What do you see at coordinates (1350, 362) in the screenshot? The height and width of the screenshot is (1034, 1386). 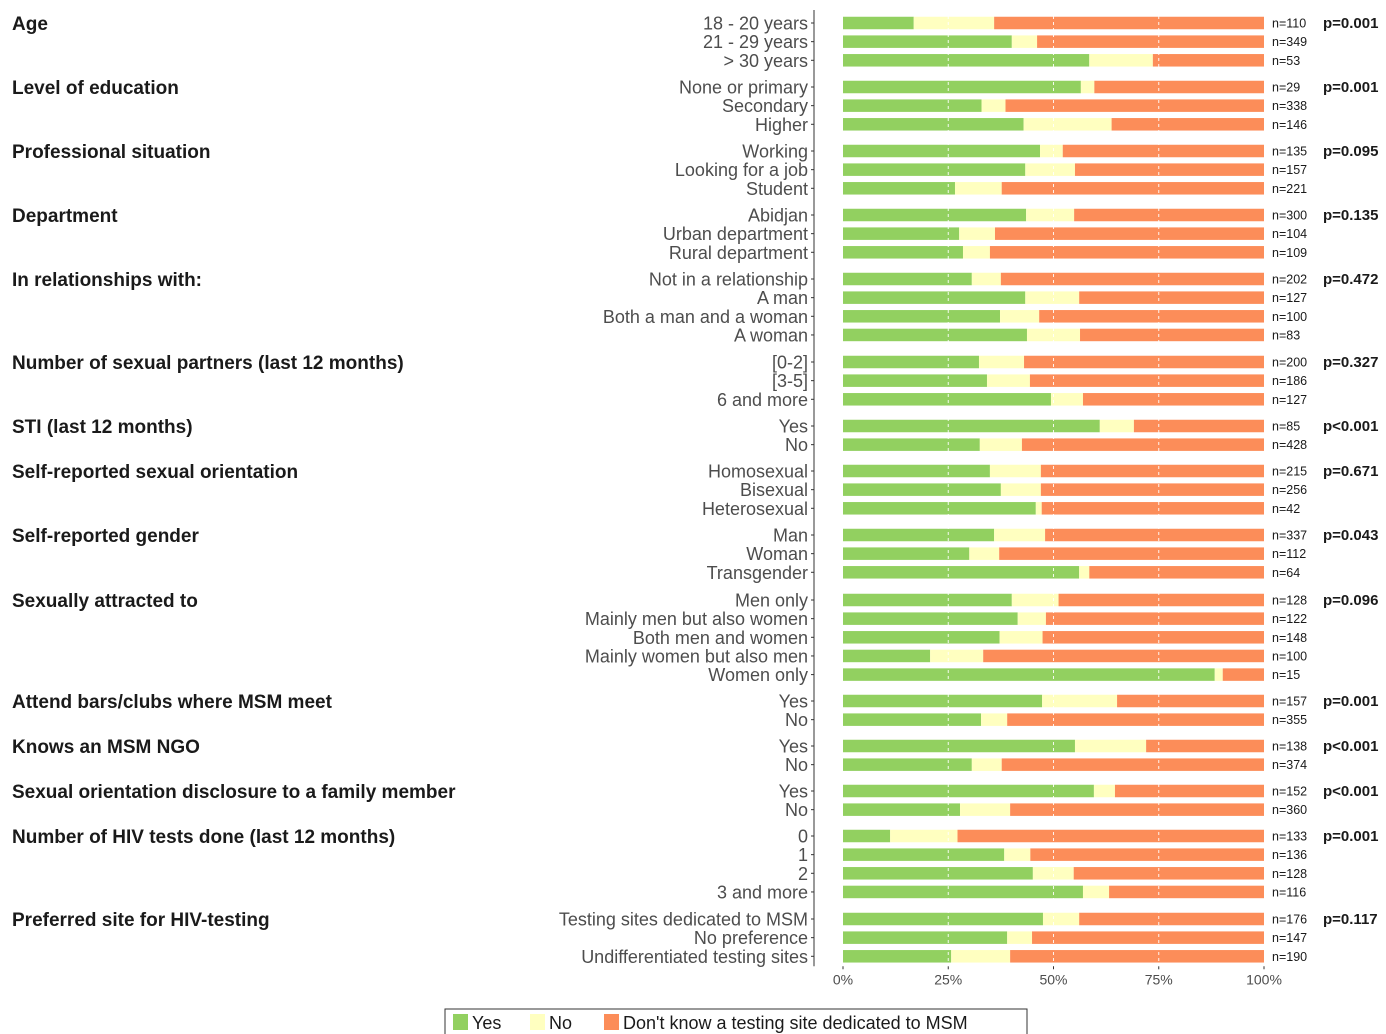 I see `p-value: p=0.327` at bounding box center [1350, 362].